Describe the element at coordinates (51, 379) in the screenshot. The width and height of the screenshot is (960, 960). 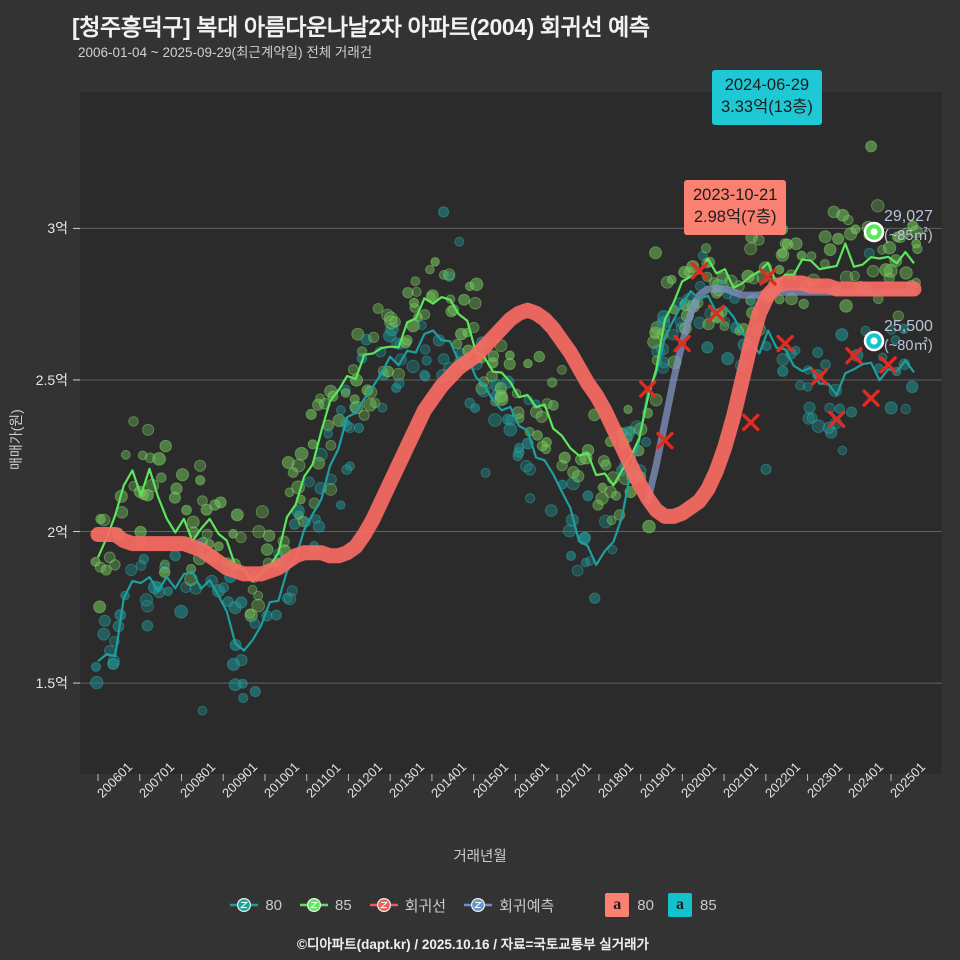
I see `y-tick-label: 2.5억` at that location.